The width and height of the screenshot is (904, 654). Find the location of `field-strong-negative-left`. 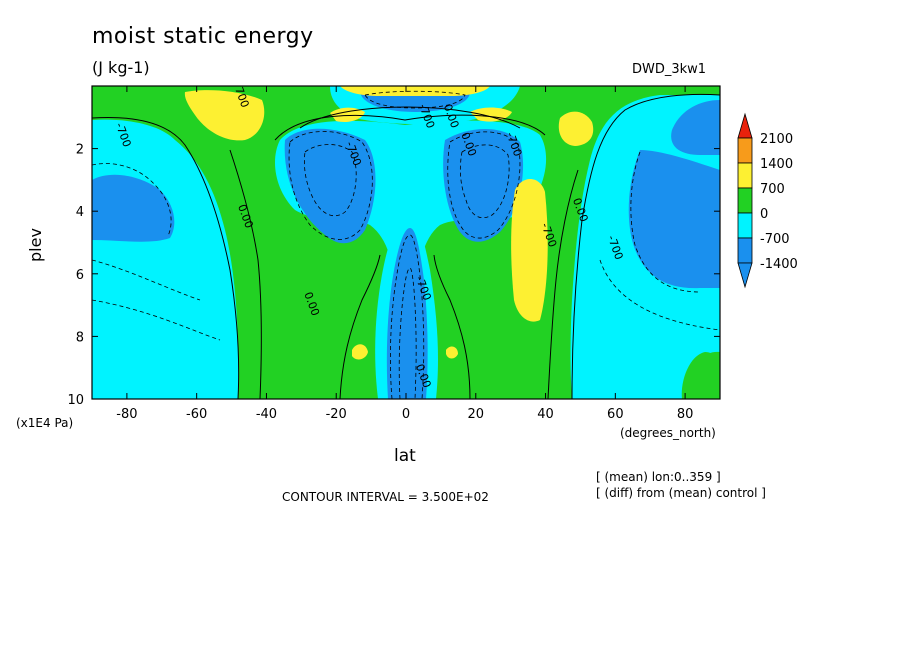

field-strong-negative-left is located at coordinates (133, 208).